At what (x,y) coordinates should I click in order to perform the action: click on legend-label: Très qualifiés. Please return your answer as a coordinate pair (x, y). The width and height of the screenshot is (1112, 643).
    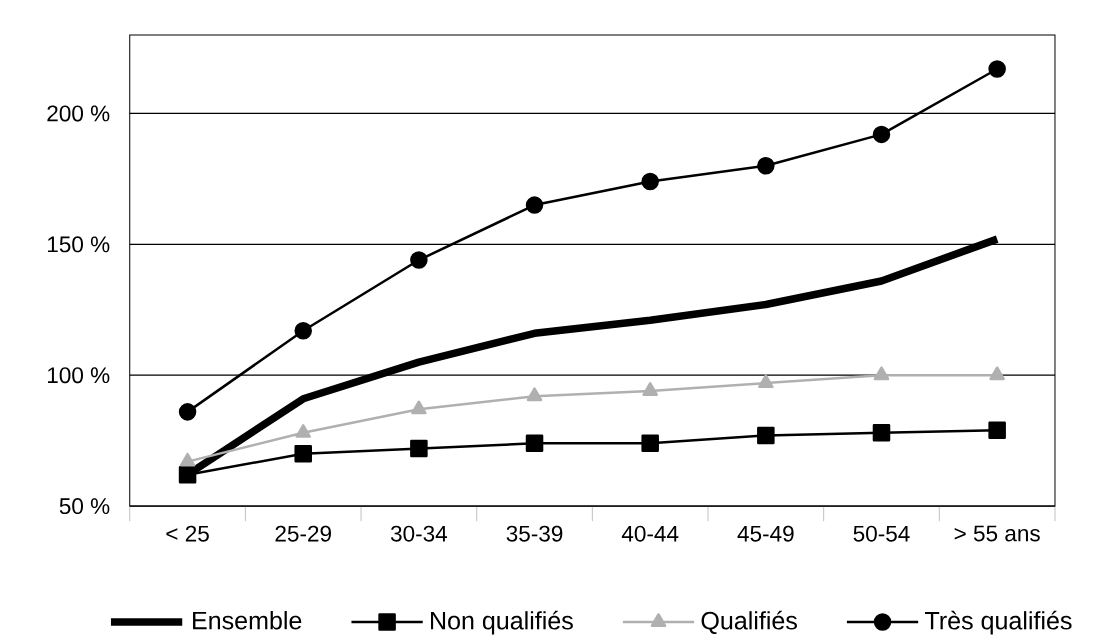
    Looking at the image, I should click on (998, 622).